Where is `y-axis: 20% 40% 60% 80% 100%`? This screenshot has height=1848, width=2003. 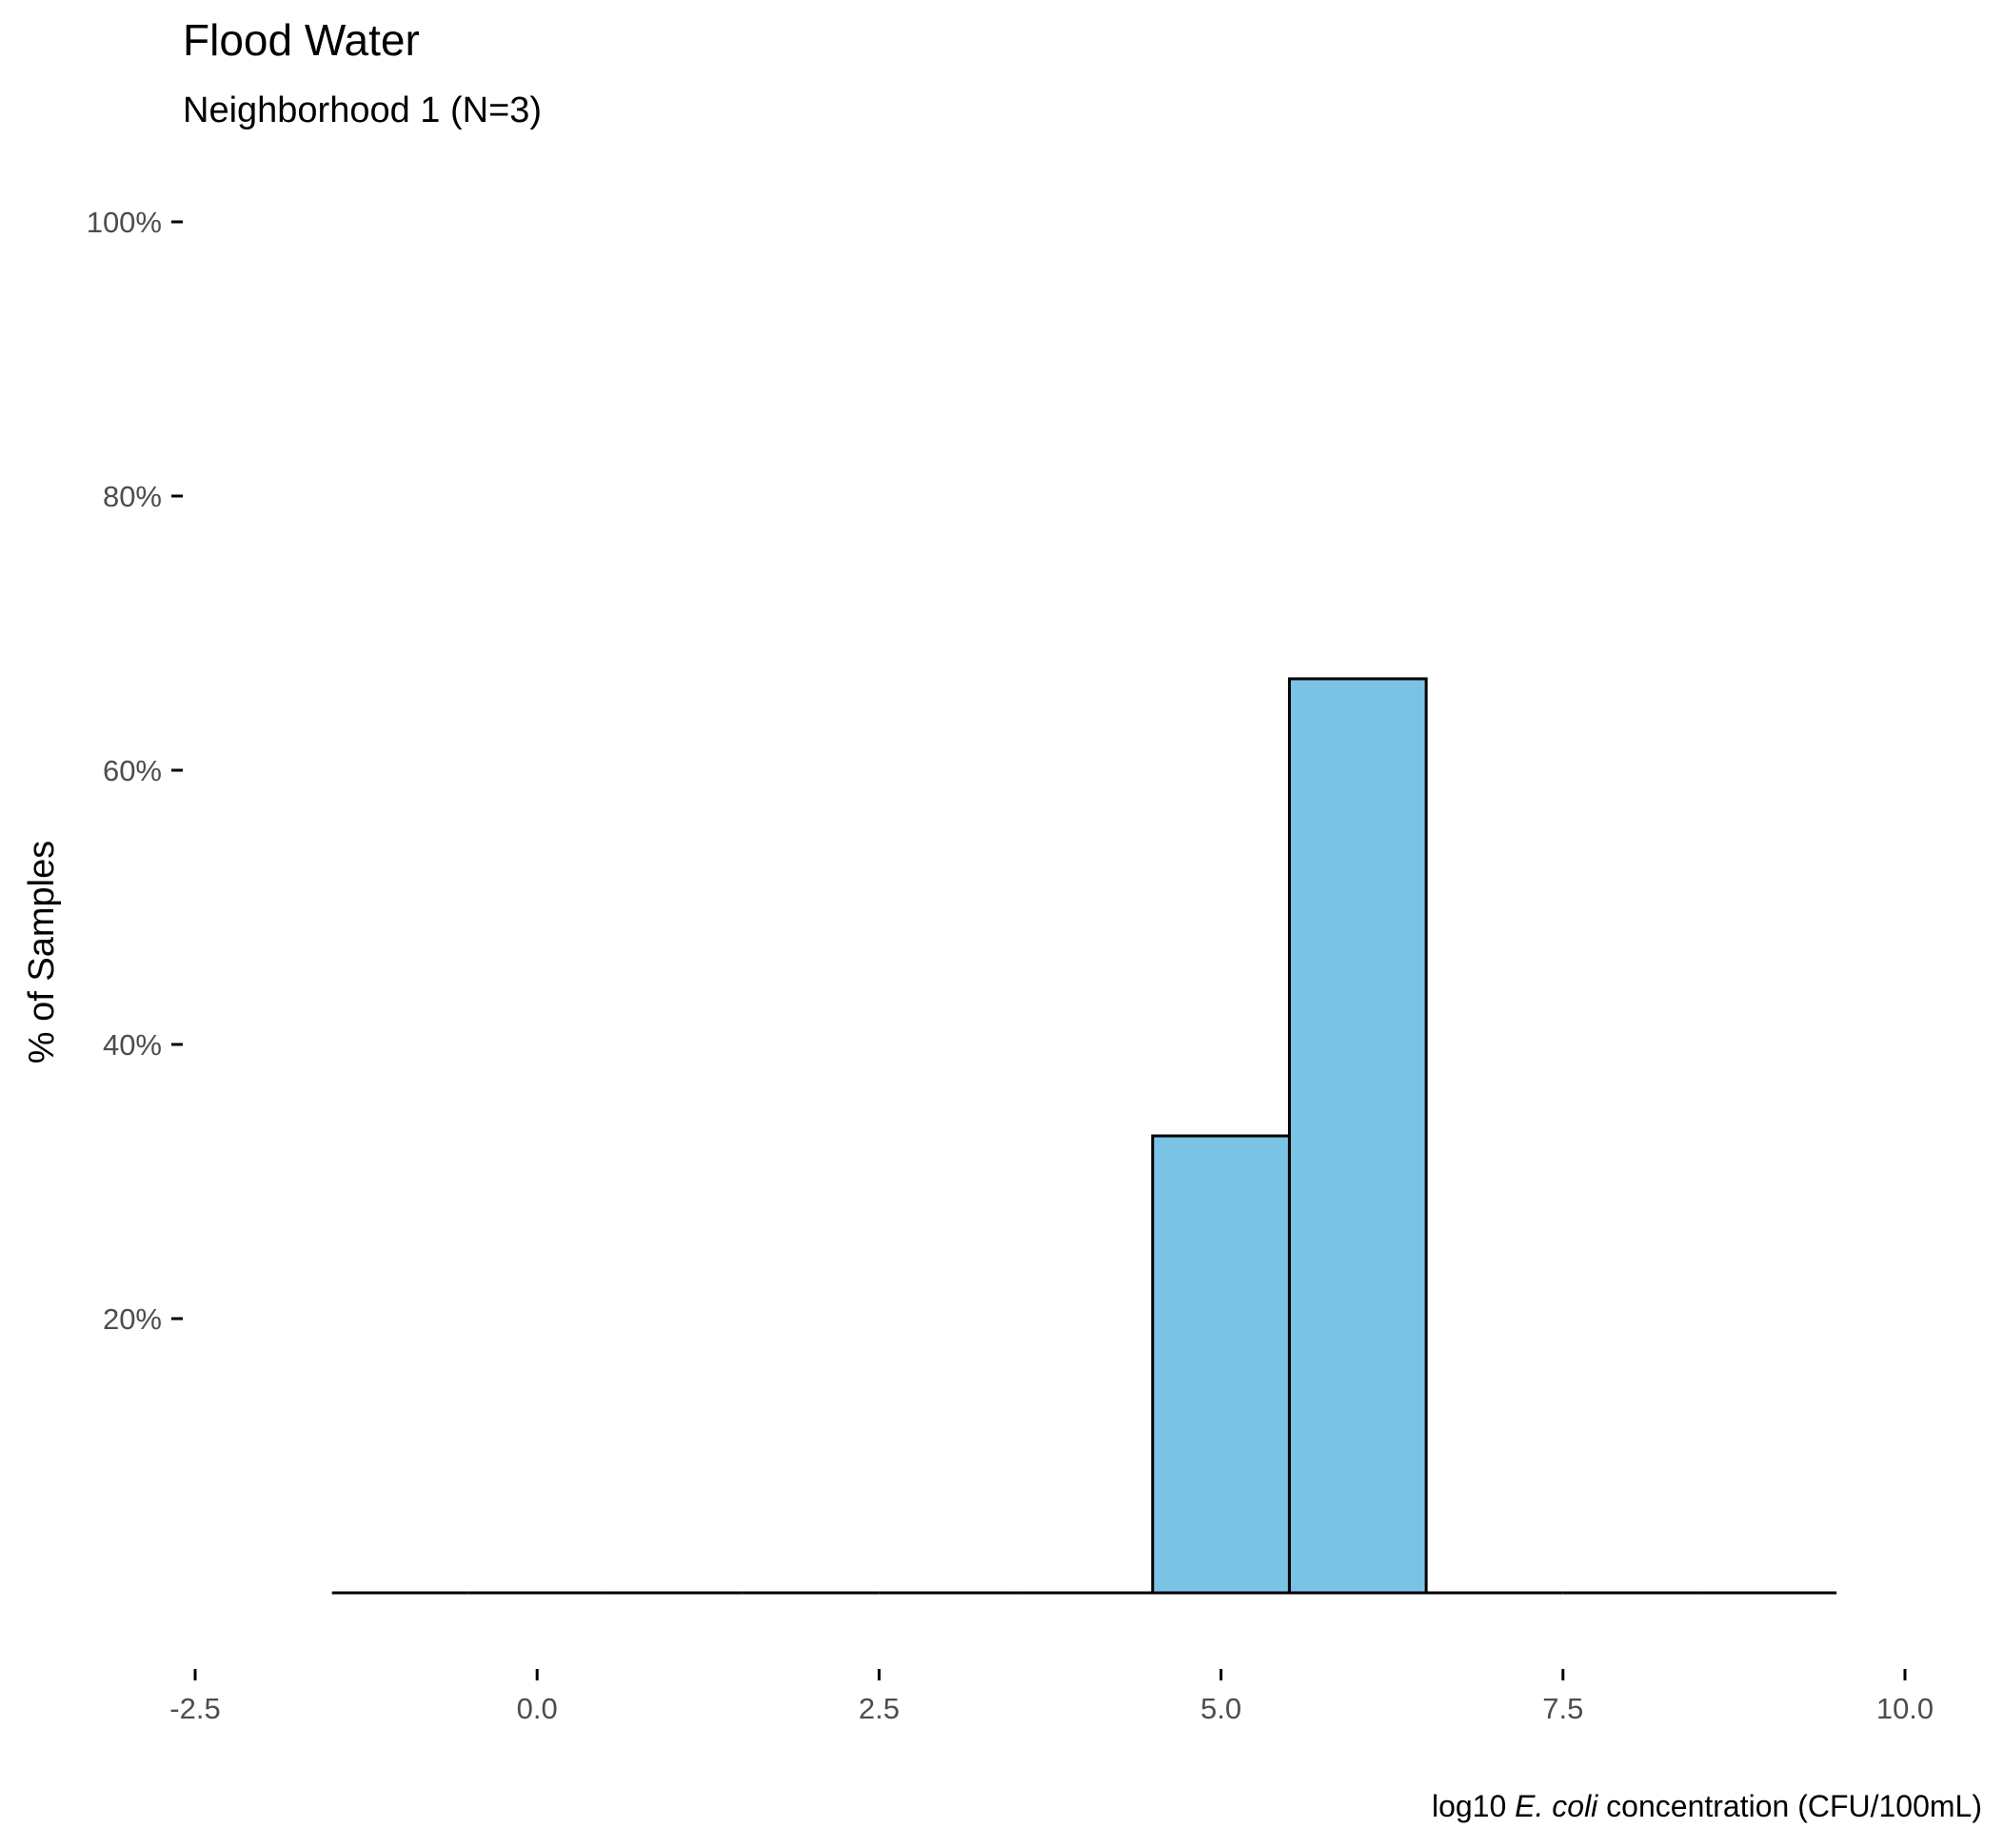
y-axis: 20% 40% 60% 80% 100% is located at coordinates (135, 771).